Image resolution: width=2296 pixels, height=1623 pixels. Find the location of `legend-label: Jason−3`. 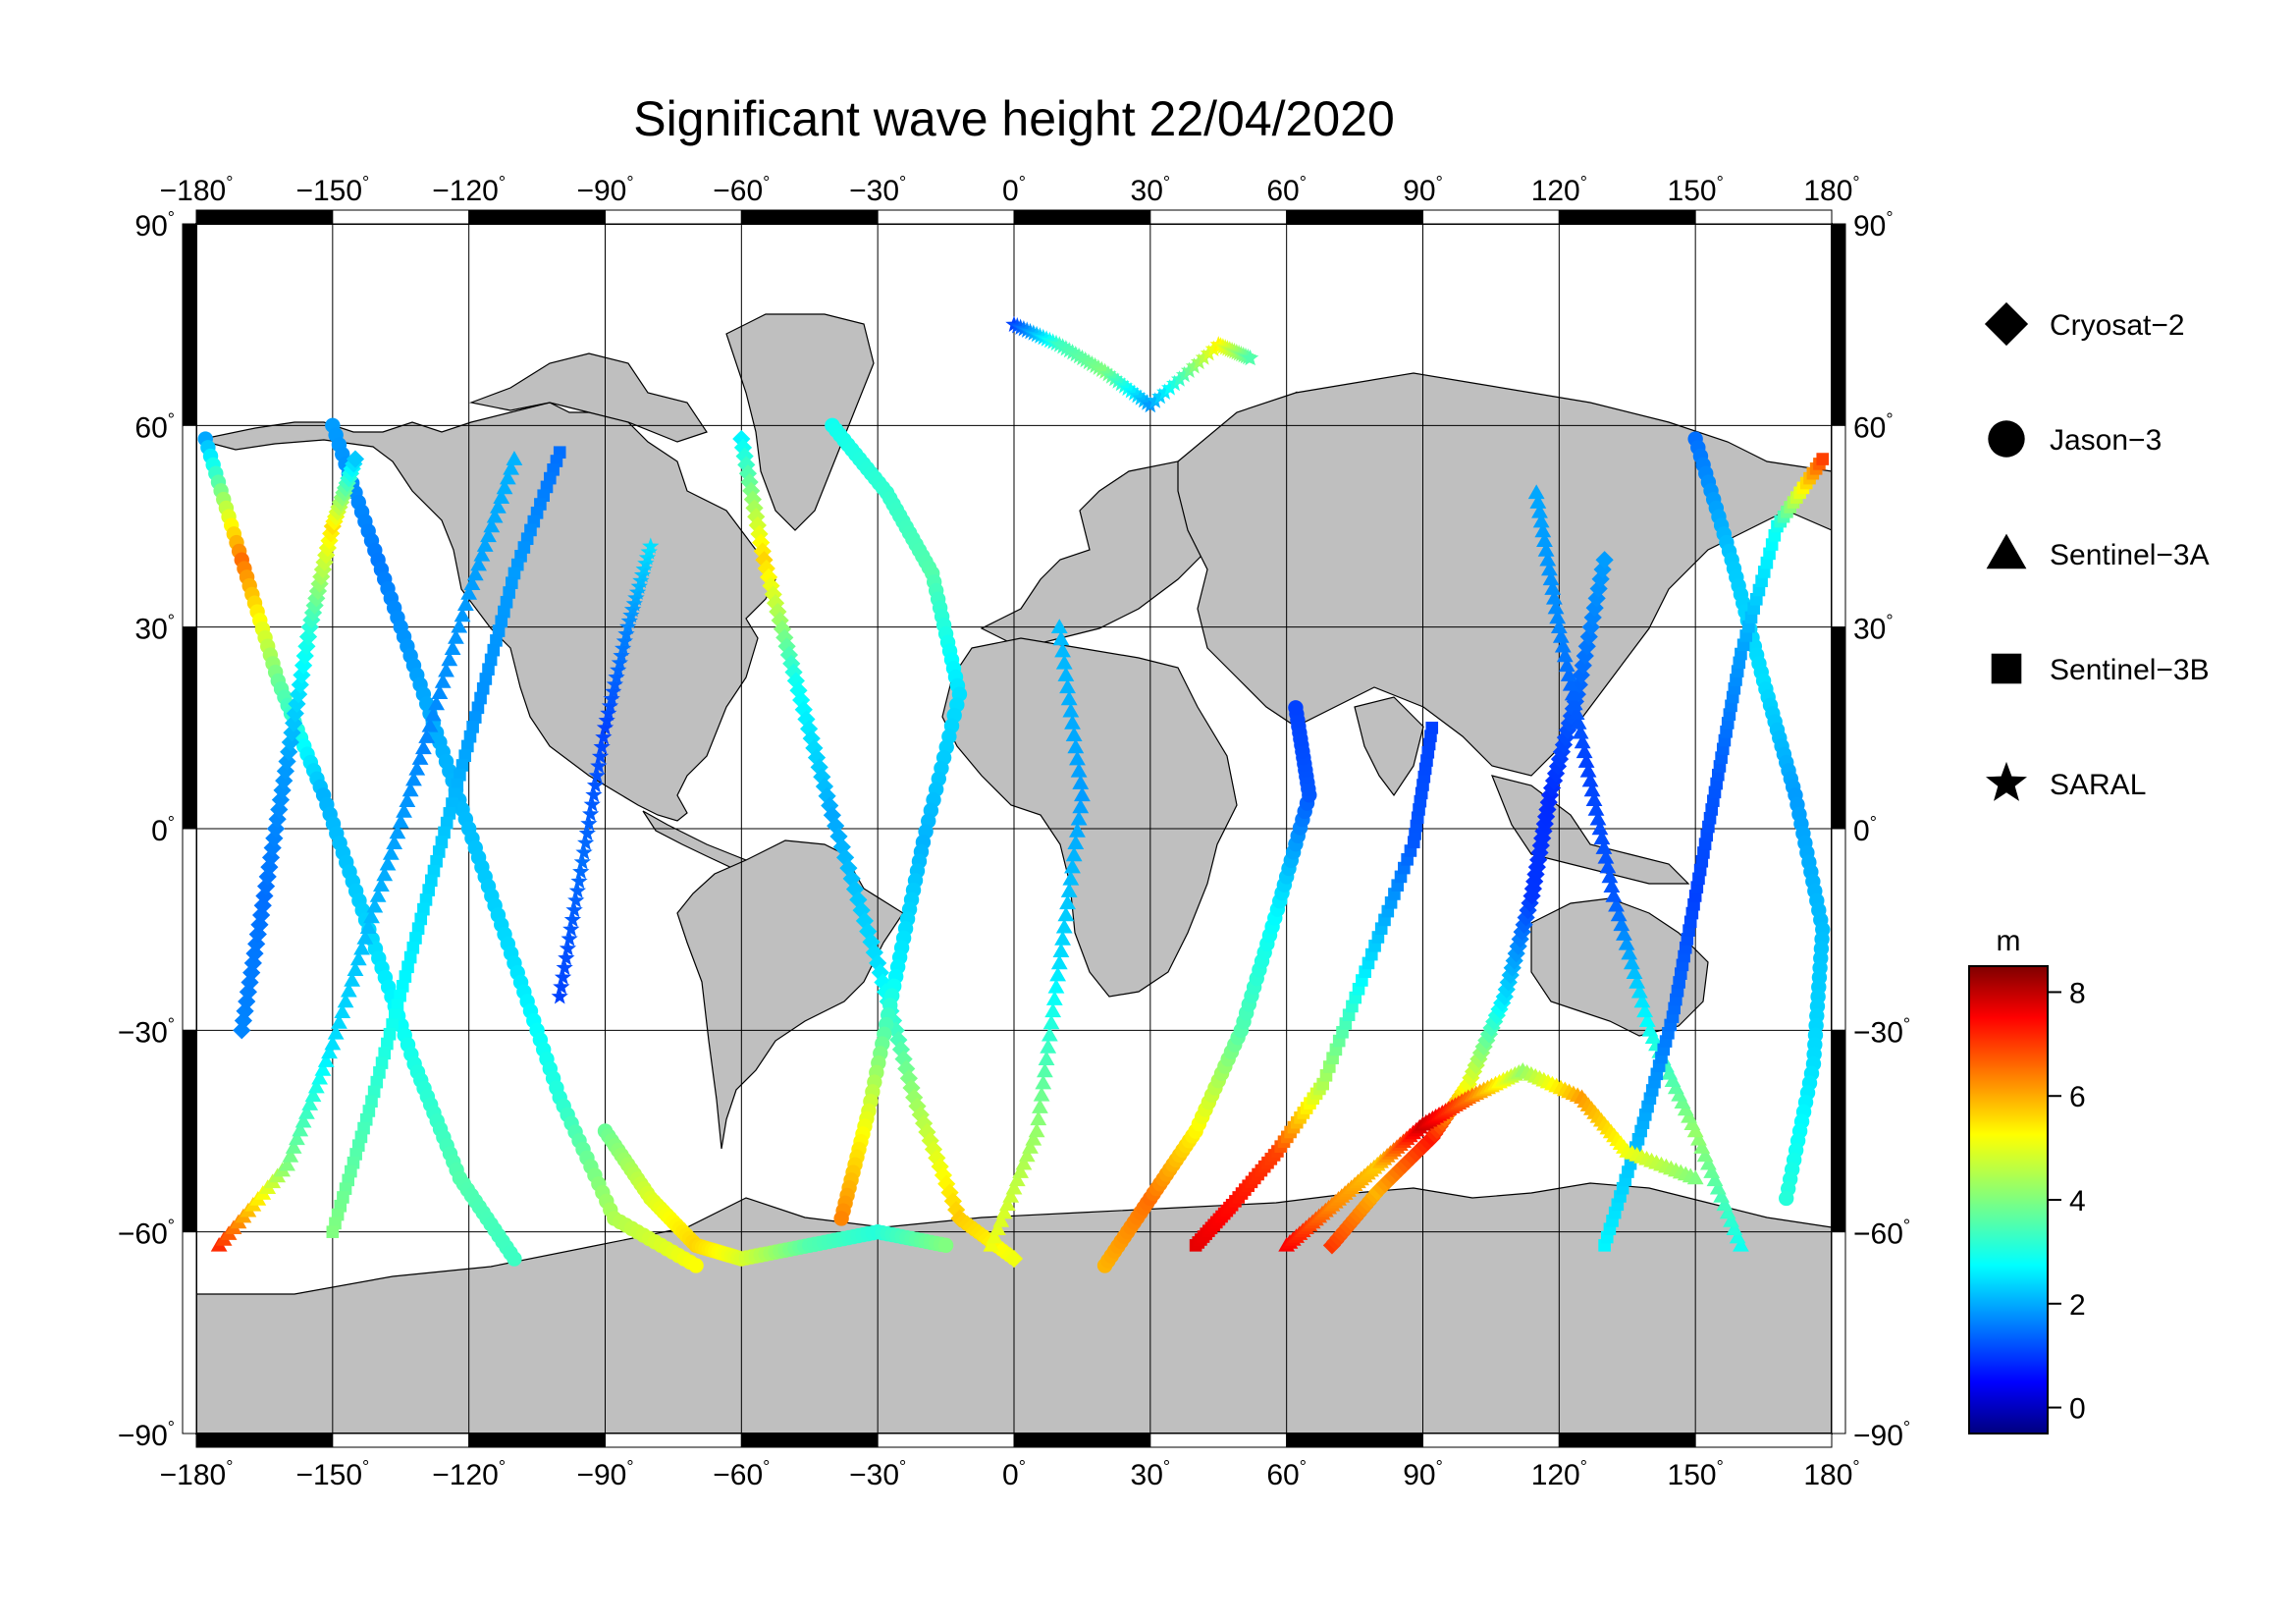

legend-label: Jason−3 is located at coordinates (2106, 440).